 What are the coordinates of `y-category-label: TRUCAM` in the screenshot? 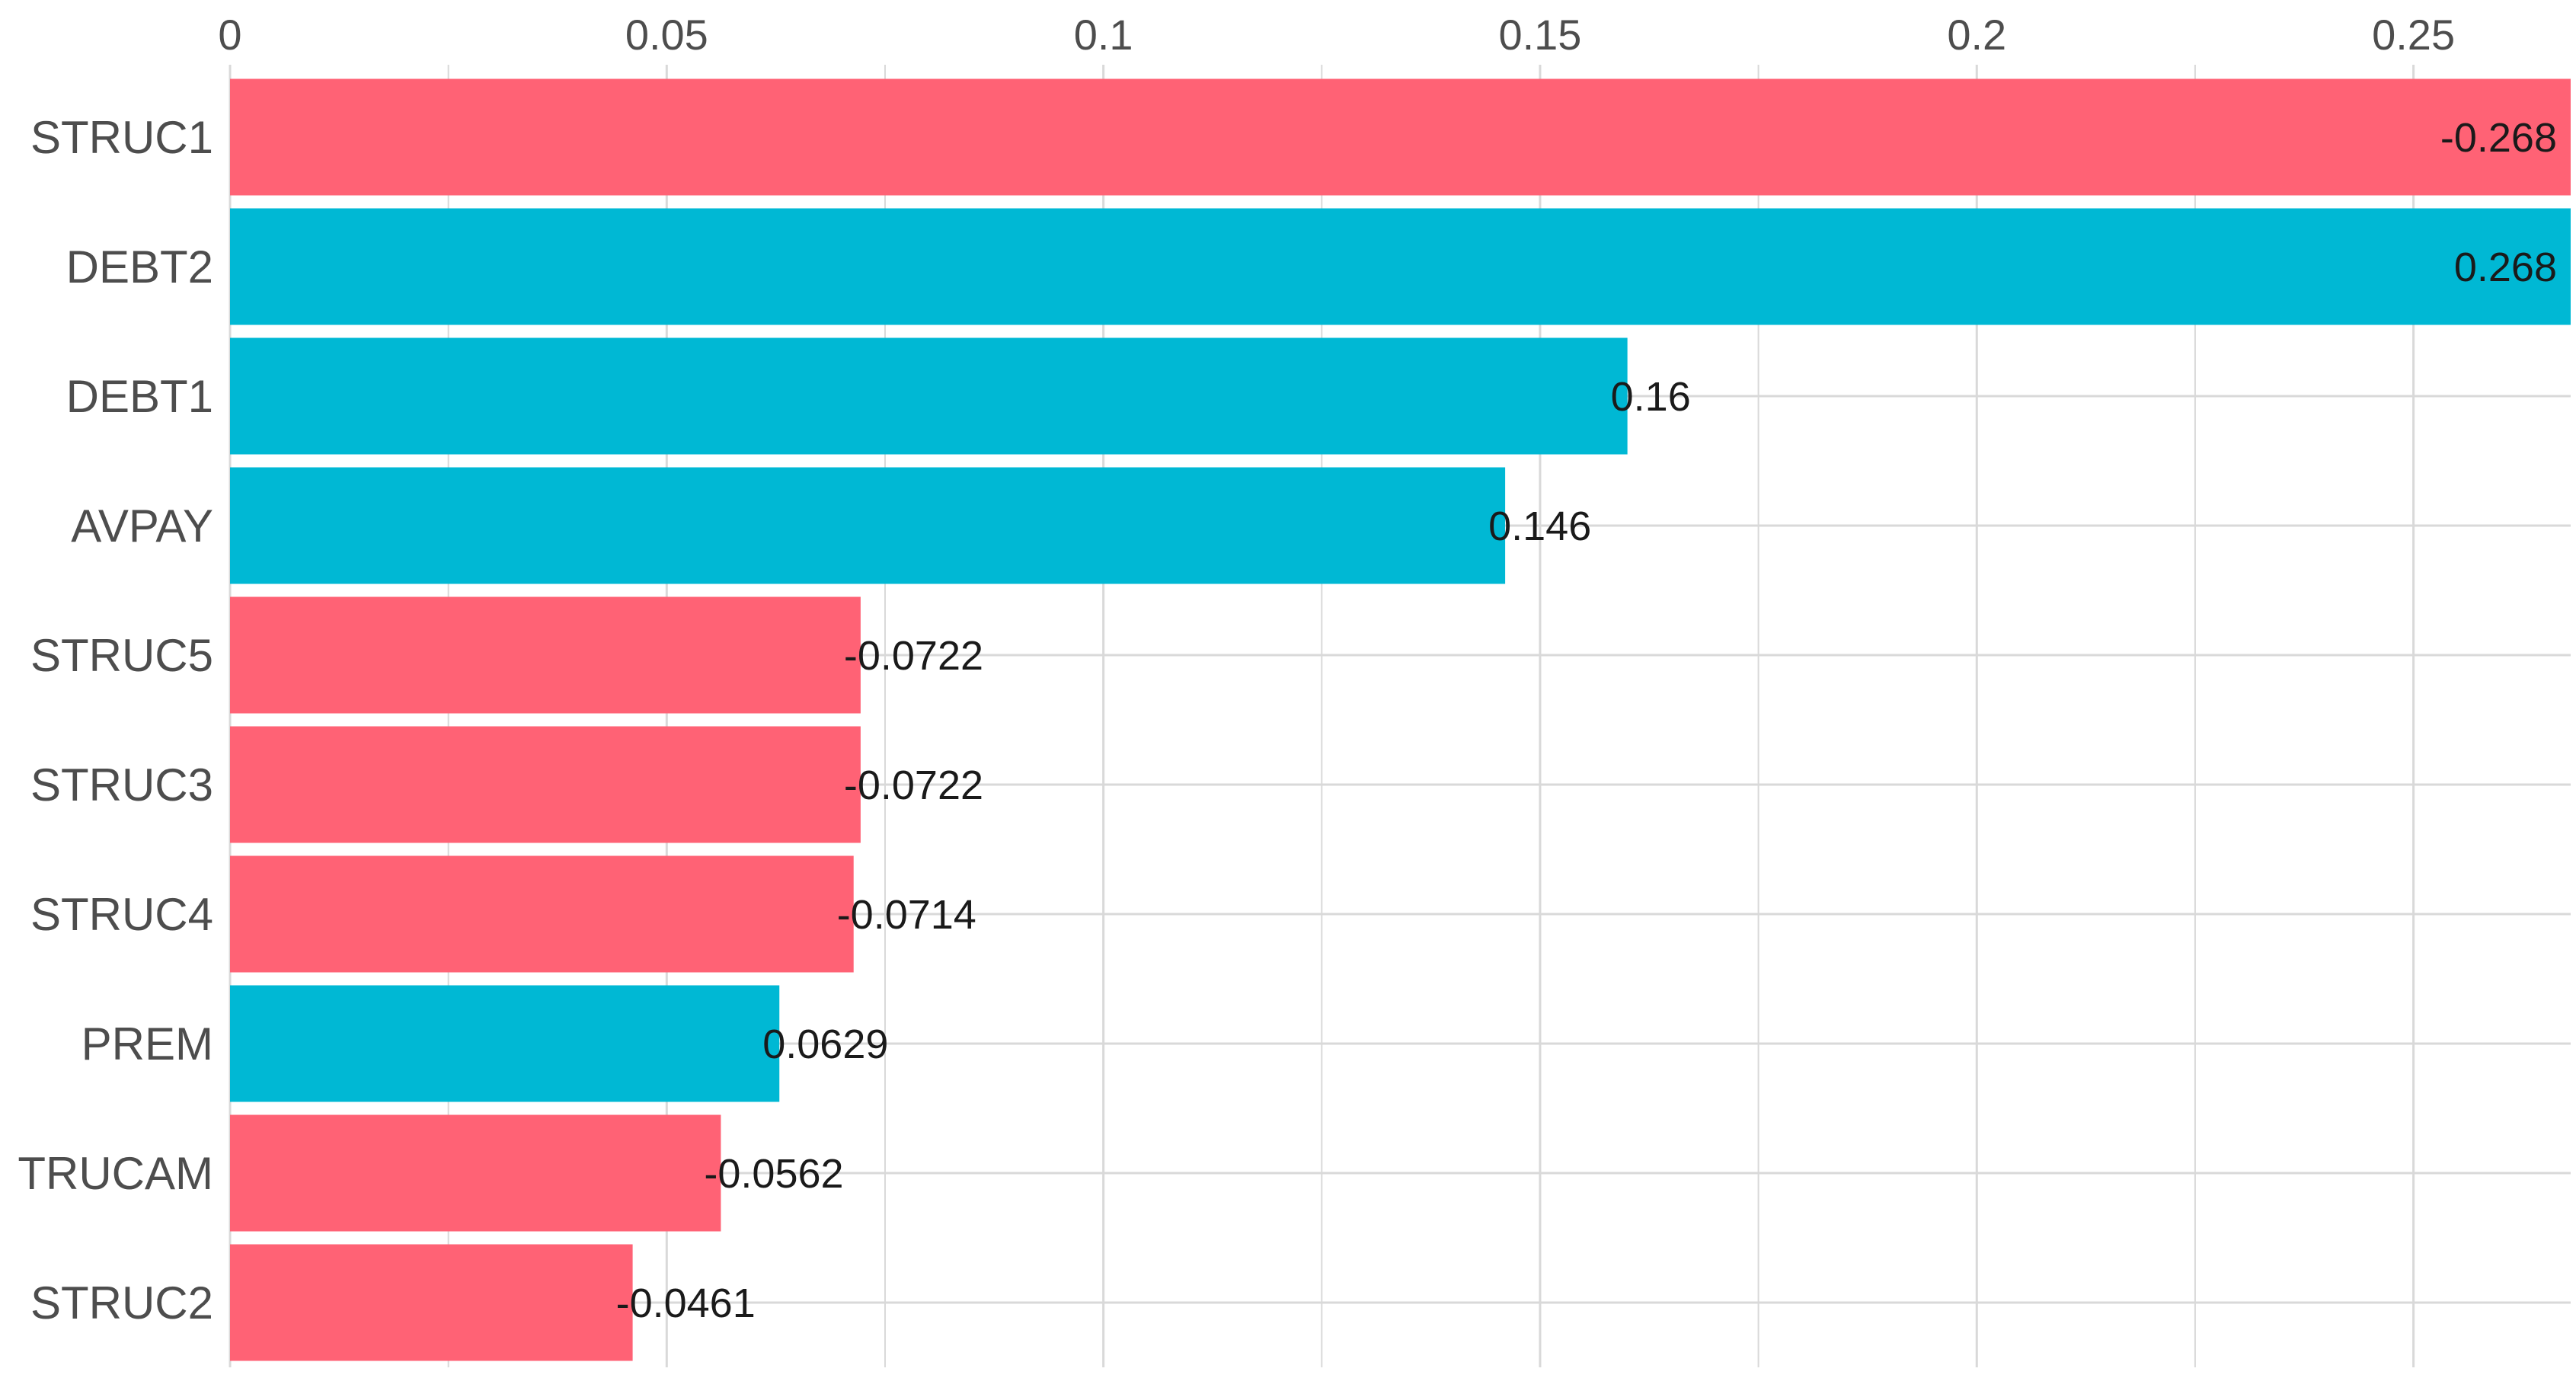 It's located at (115, 1173).